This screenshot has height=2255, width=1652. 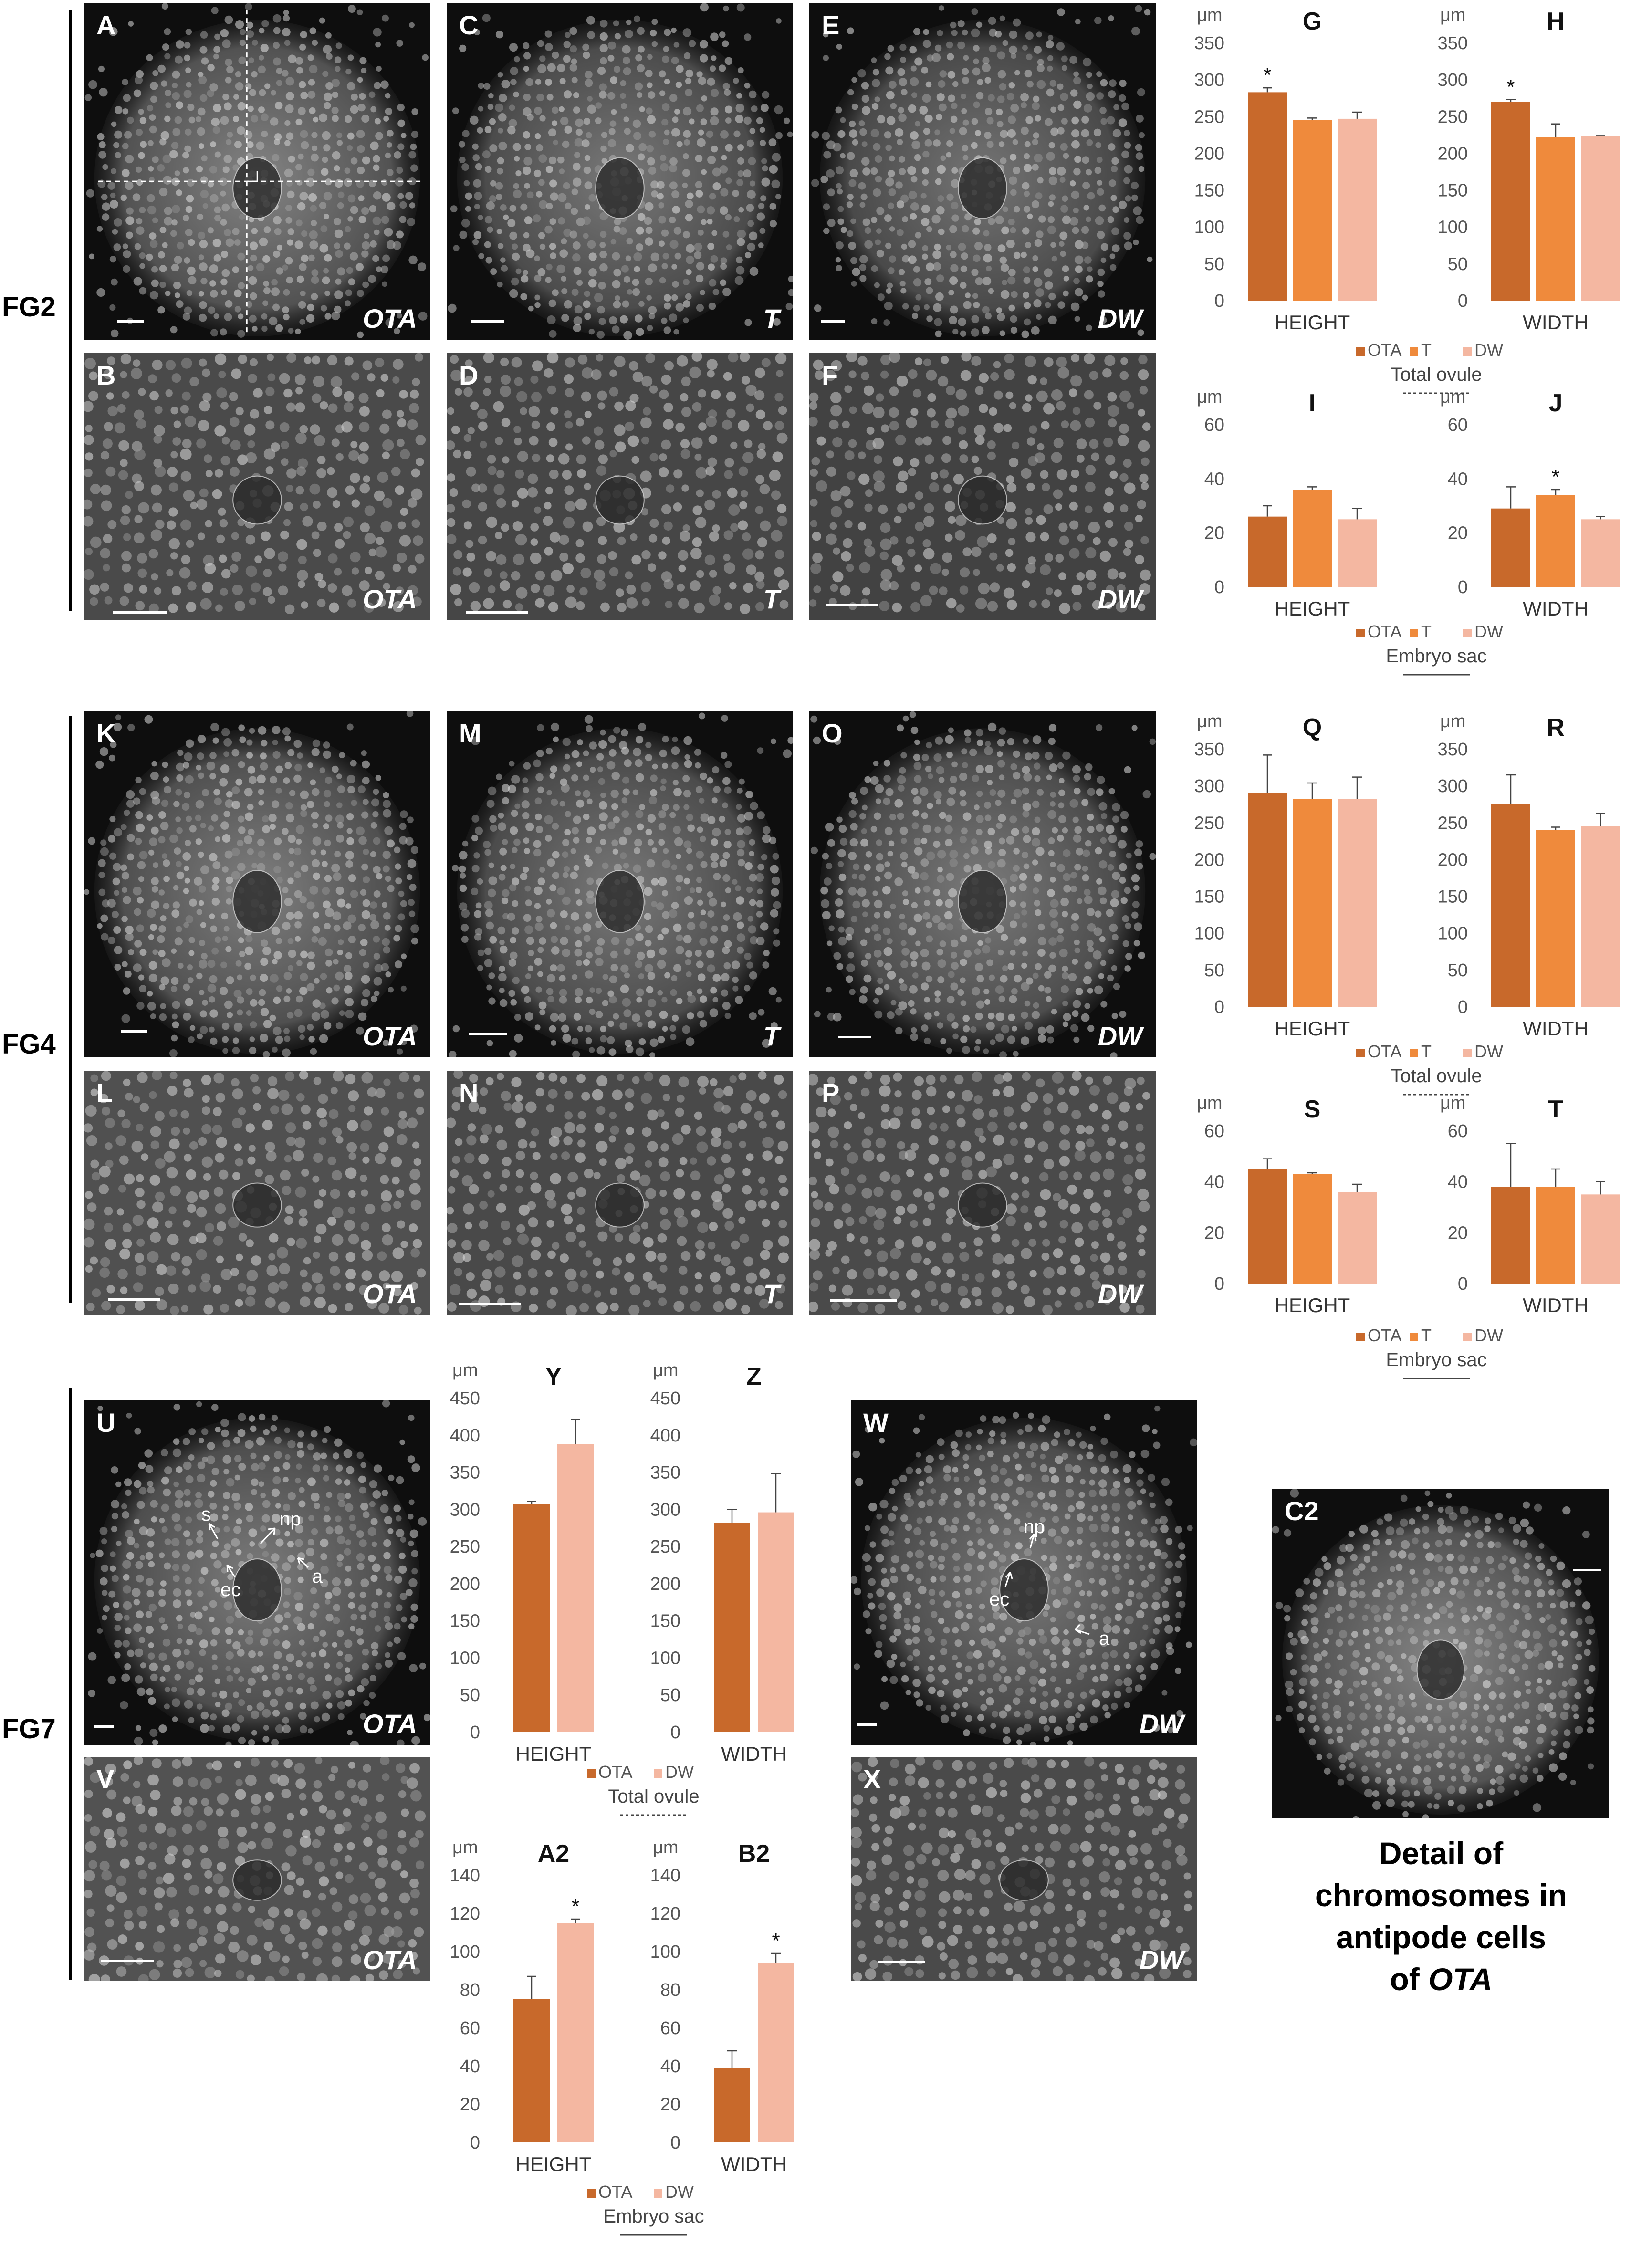 What do you see at coordinates (1302, 1511) in the screenshot?
I see `panel-label: C2` at bounding box center [1302, 1511].